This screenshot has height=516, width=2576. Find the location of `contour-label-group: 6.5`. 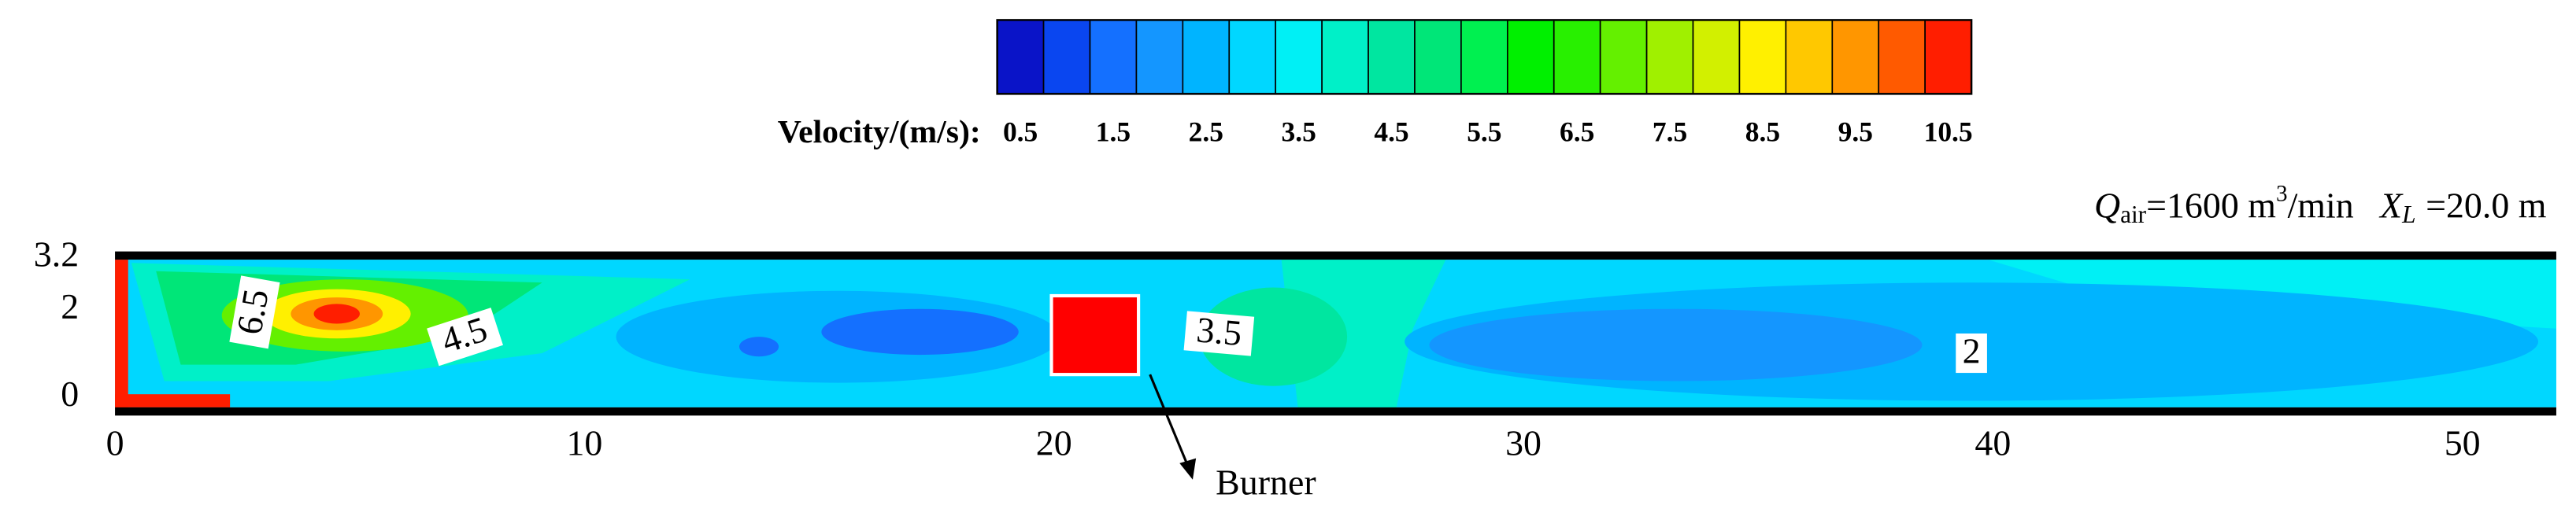

contour-label-group: 6.5 is located at coordinates (254, 312).